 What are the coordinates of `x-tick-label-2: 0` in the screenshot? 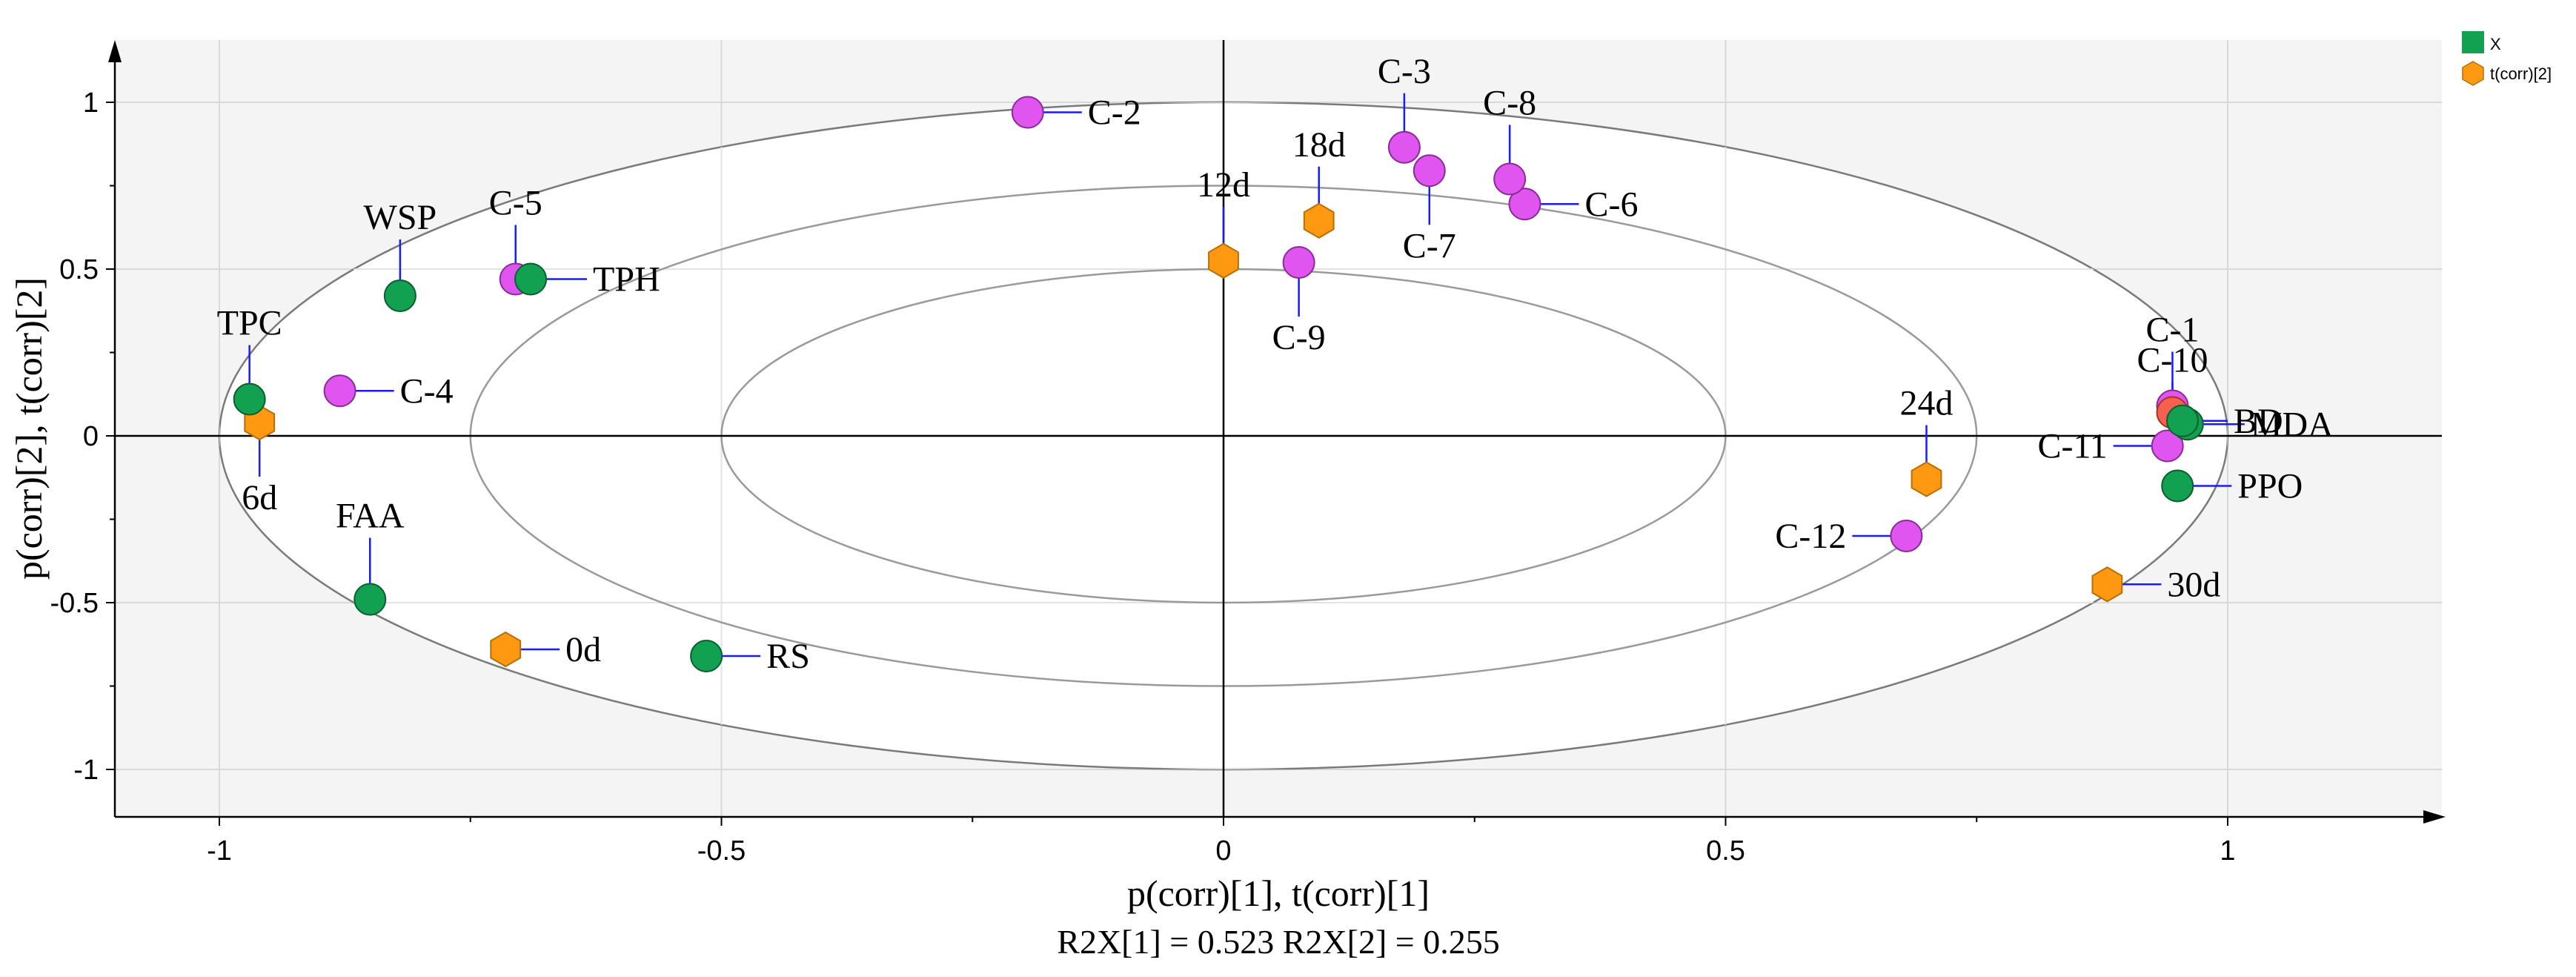 It's located at (1223, 851).